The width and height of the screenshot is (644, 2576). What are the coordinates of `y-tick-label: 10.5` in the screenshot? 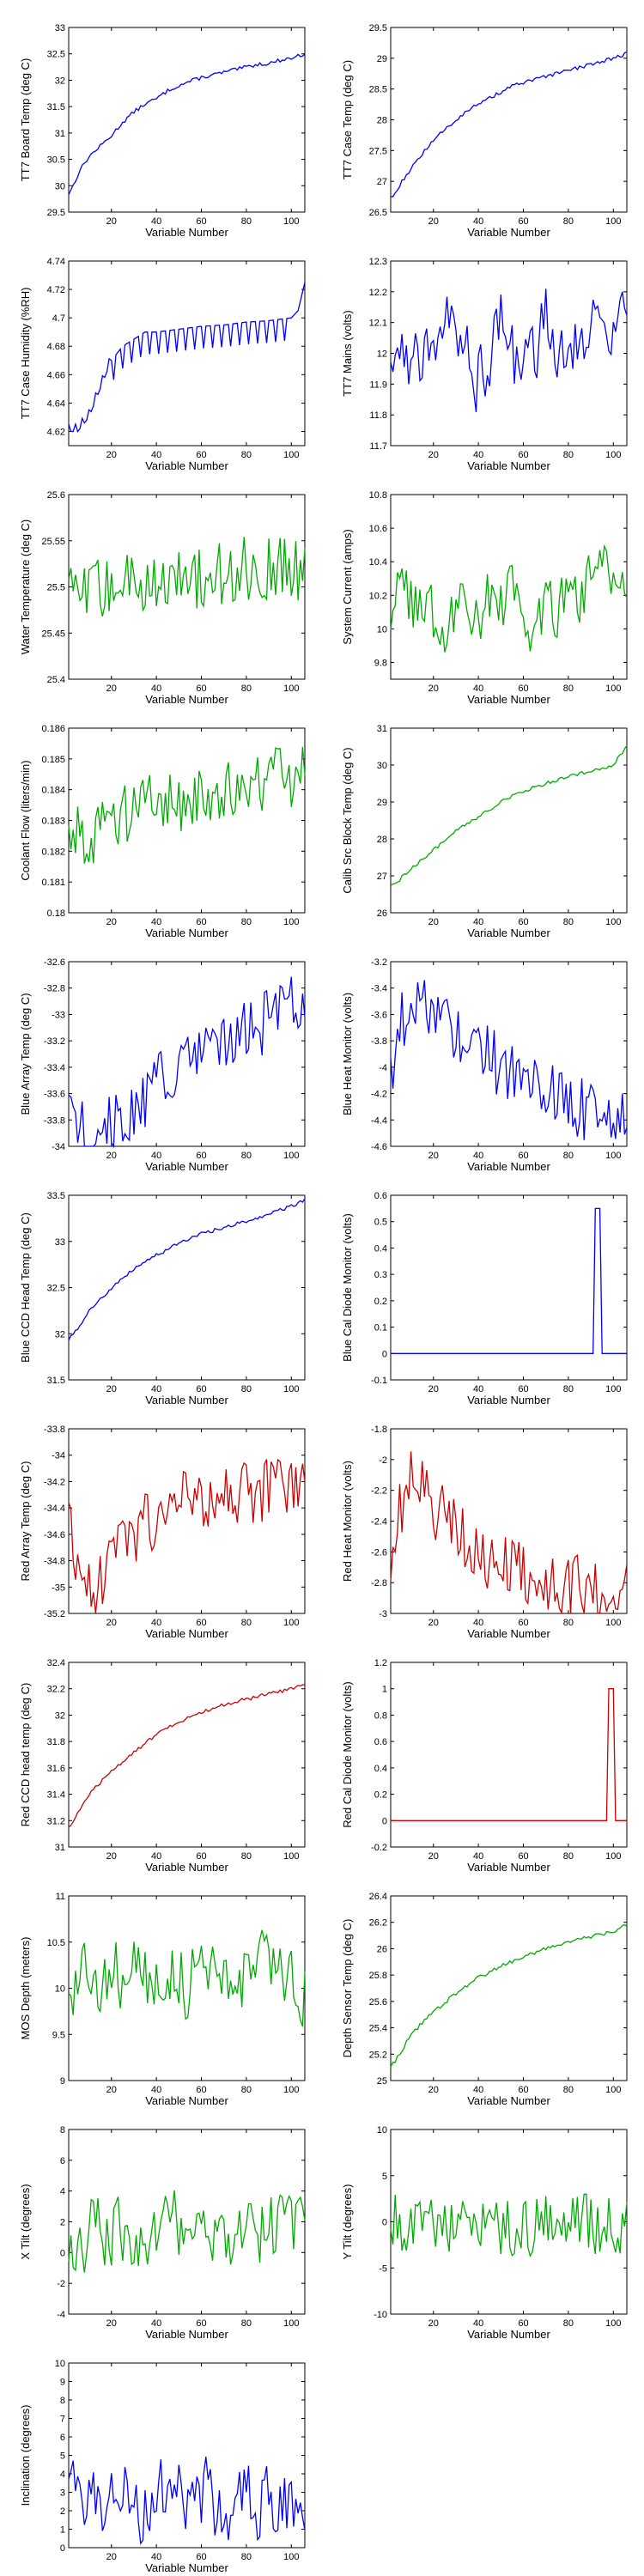 It's located at (56, 1943).